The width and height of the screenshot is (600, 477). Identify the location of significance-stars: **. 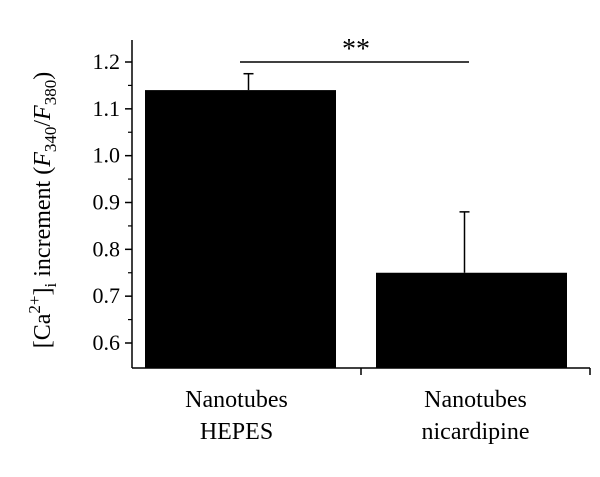
(356, 49).